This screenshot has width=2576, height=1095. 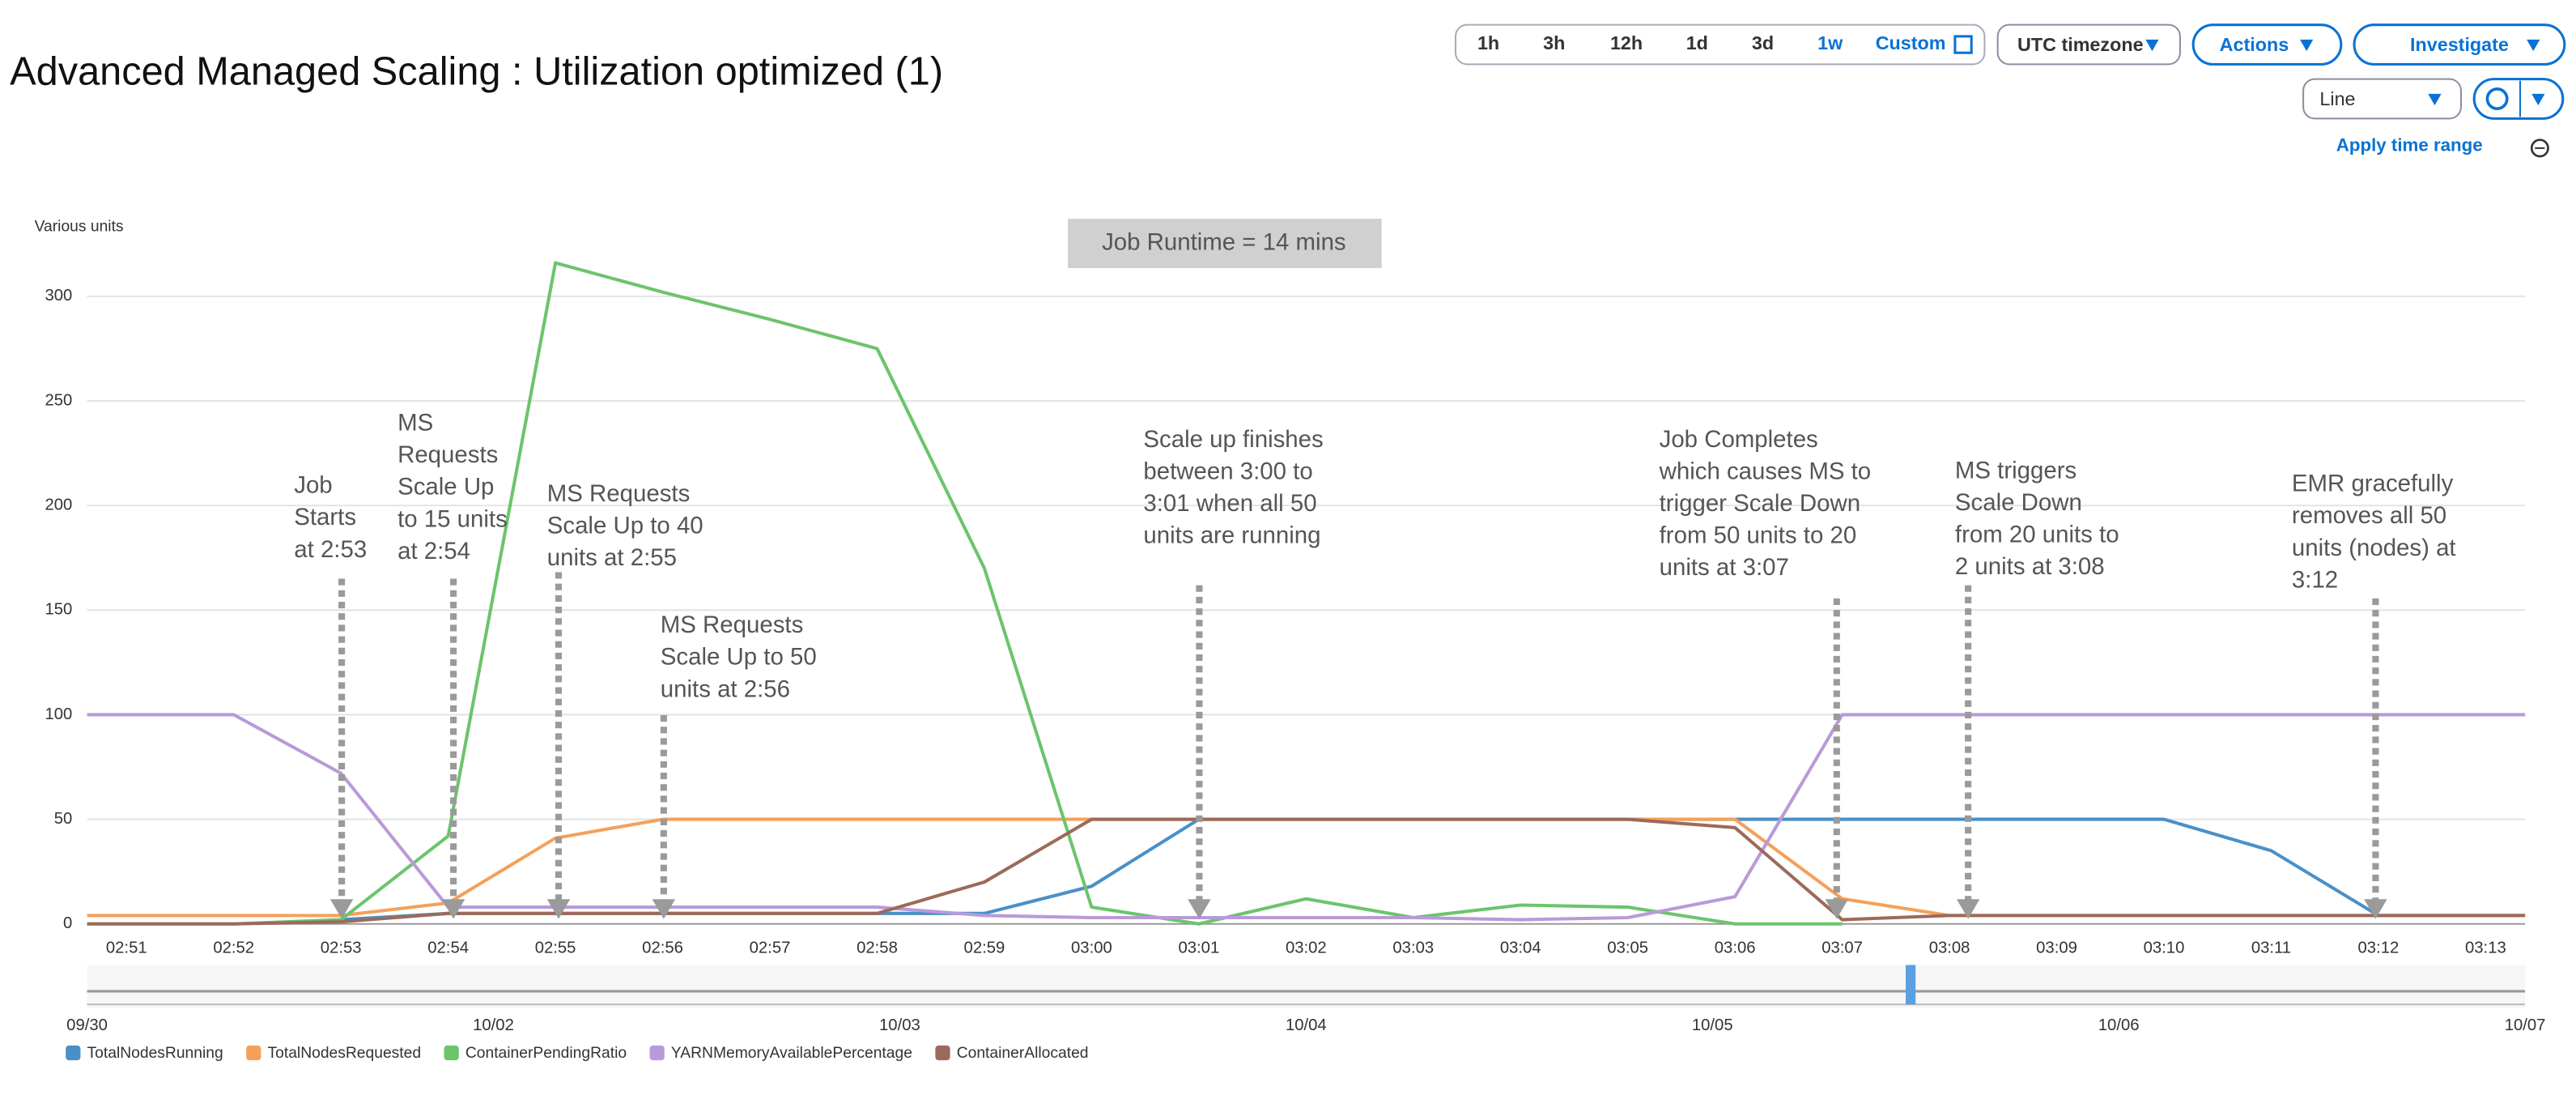 What do you see at coordinates (663, 948) in the screenshot?
I see `x-tick-label: 02:56` at bounding box center [663, 948].